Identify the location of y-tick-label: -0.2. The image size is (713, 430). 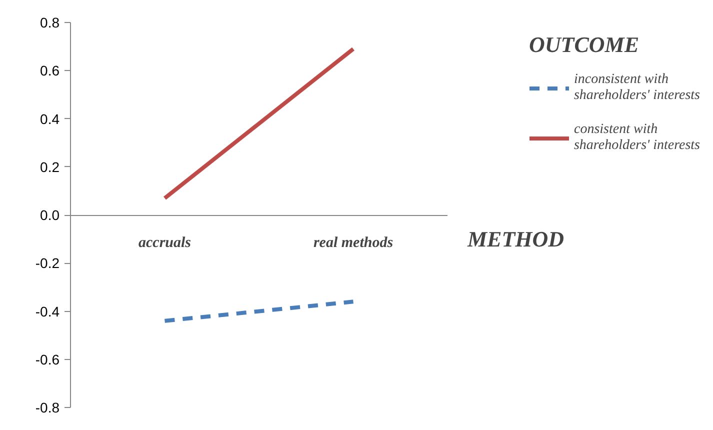
(47, 263).